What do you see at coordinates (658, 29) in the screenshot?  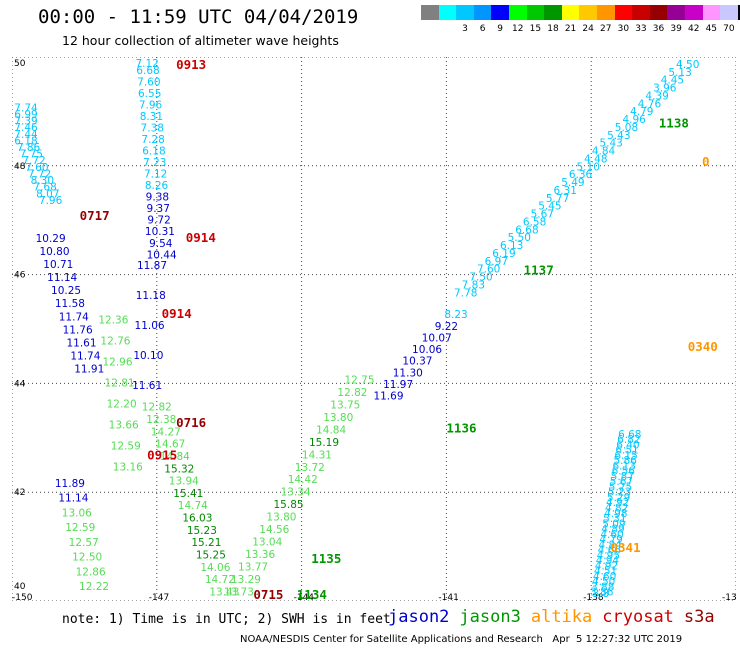 I see `legend-tick-label: 36` at bounding box center [658, 29].